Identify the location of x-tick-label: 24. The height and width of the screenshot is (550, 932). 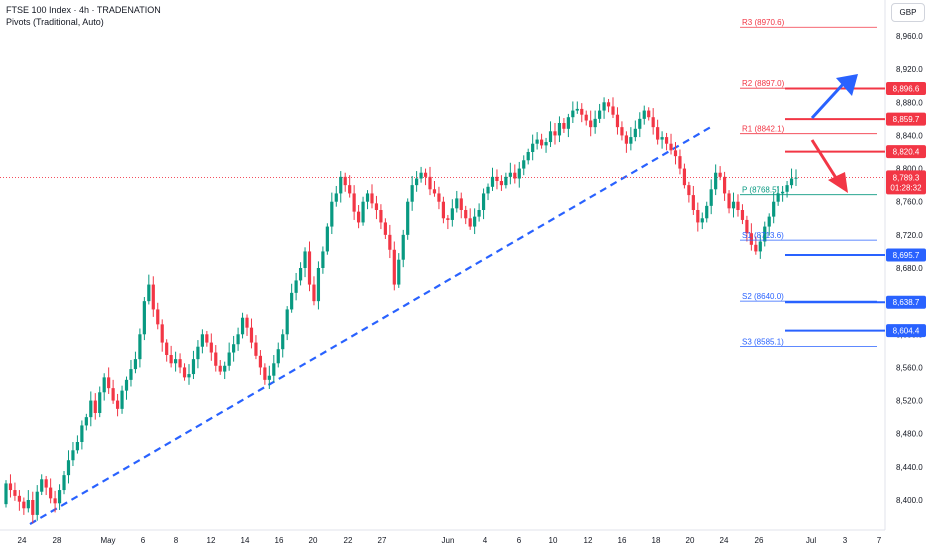
(724, 540).